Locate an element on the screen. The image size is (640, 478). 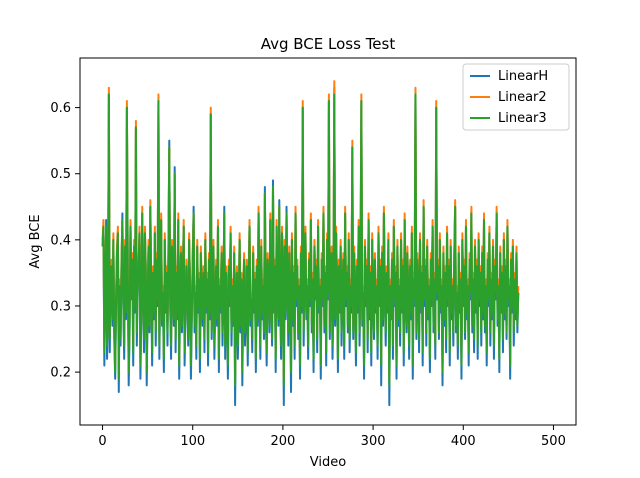
y-axis-ticks: 0.2 0.3 0.4 0.5 0.6 is located at coordinates (65, 241).